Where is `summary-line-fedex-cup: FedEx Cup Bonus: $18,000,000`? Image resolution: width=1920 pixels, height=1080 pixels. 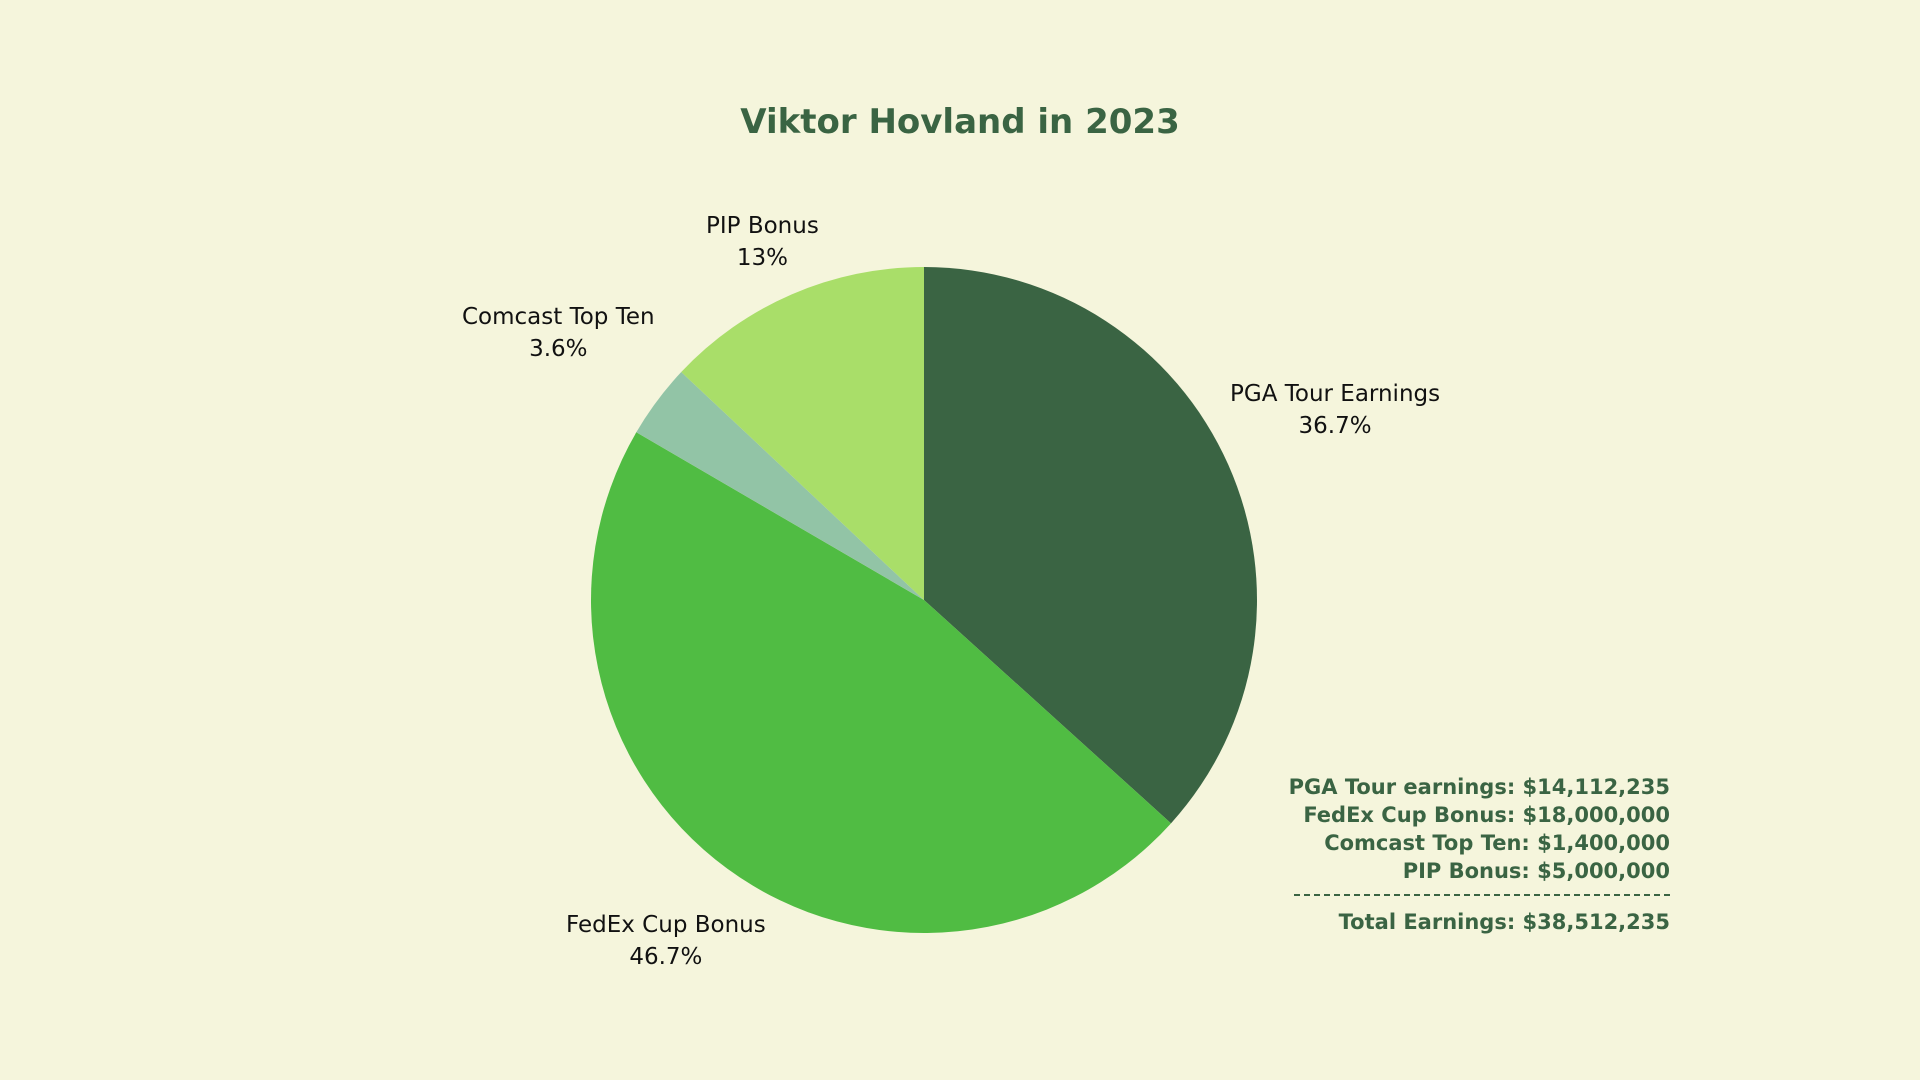 summary-line-fedex-cup: FedEx Cup Bonus: $18,000,000 is located at coordinates (1486, 815).